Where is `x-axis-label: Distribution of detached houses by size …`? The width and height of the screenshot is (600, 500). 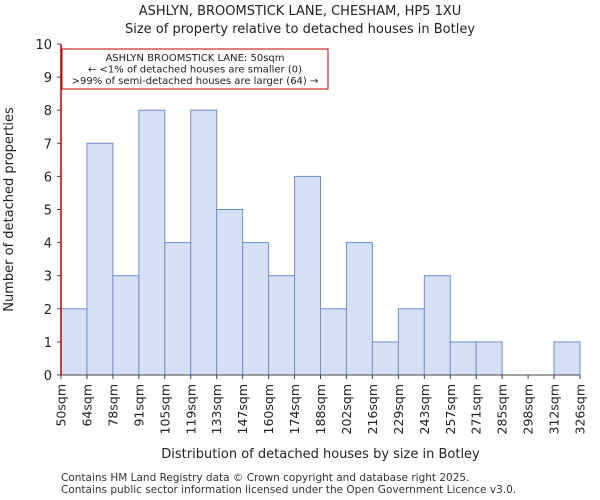
x-axis-label: Distribution of detached houses by size … is located at coordinates (320, 454).